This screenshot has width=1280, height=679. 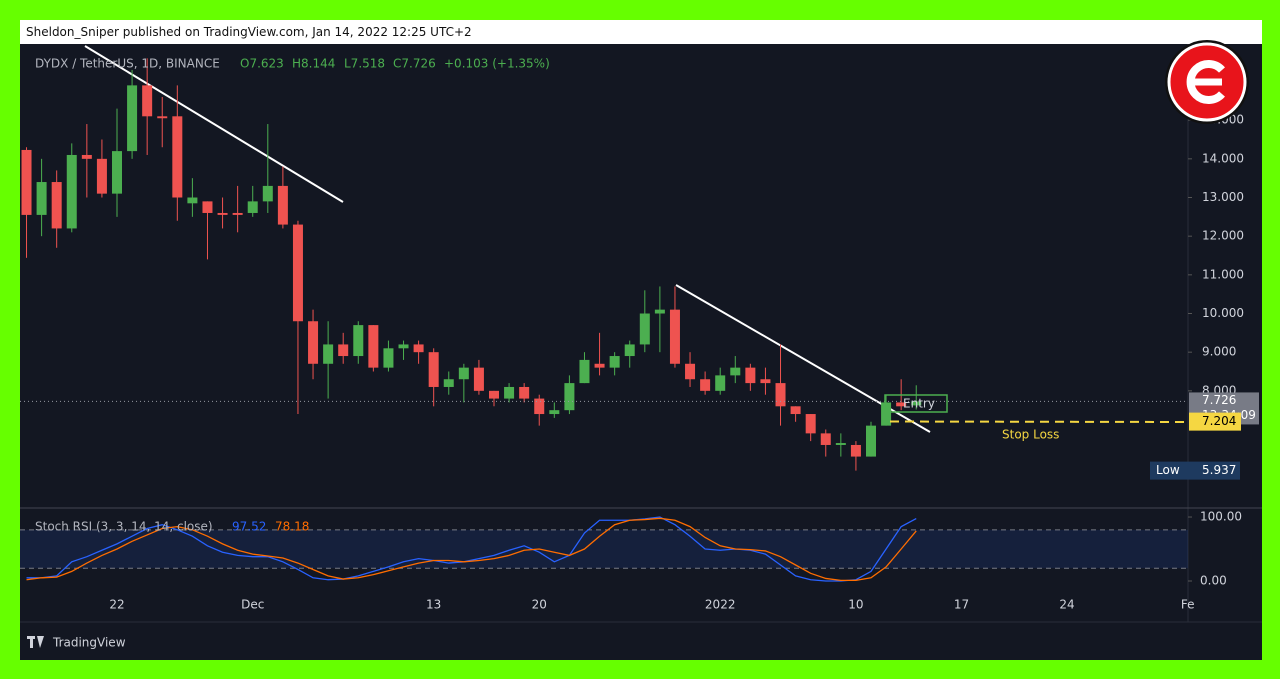 I want to click on y-tick-label: 0.00, so click(x=1213, y=580).